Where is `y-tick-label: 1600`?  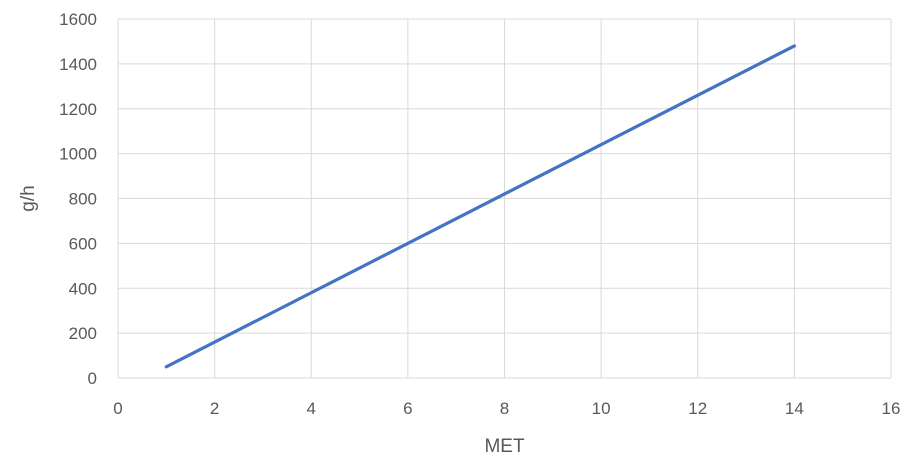 y-tick-label: 1600 is located at coordinates (78, 19).